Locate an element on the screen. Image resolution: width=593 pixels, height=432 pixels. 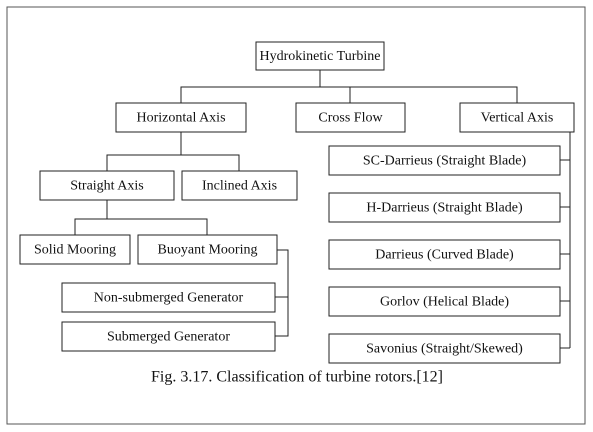
node-label: Submerged Generator is located at coordinates (168, 337).